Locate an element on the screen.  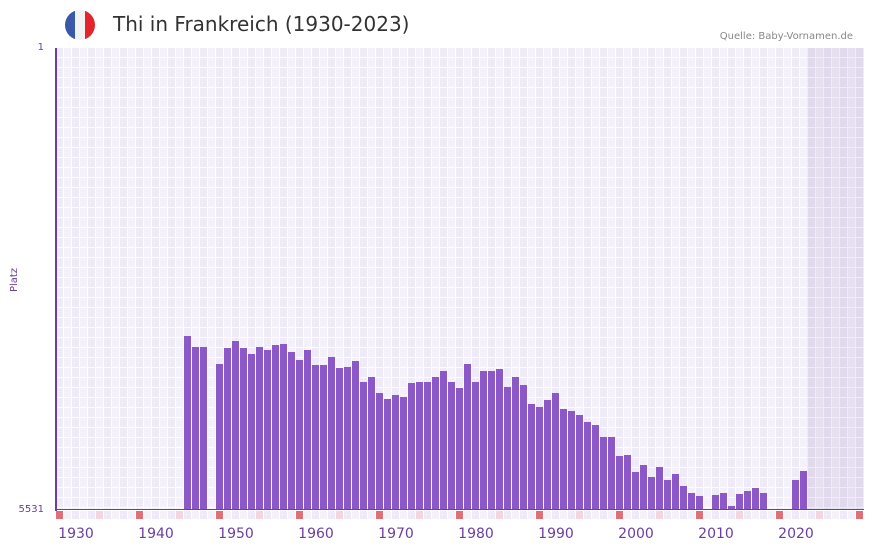
bar-1975 is located at coordinates (435, 443).